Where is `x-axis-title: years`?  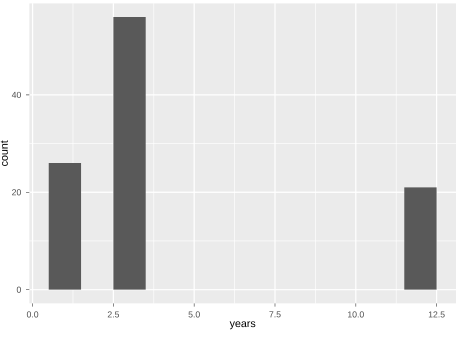
x-axis-title: years is located at coordinates (243, 325).